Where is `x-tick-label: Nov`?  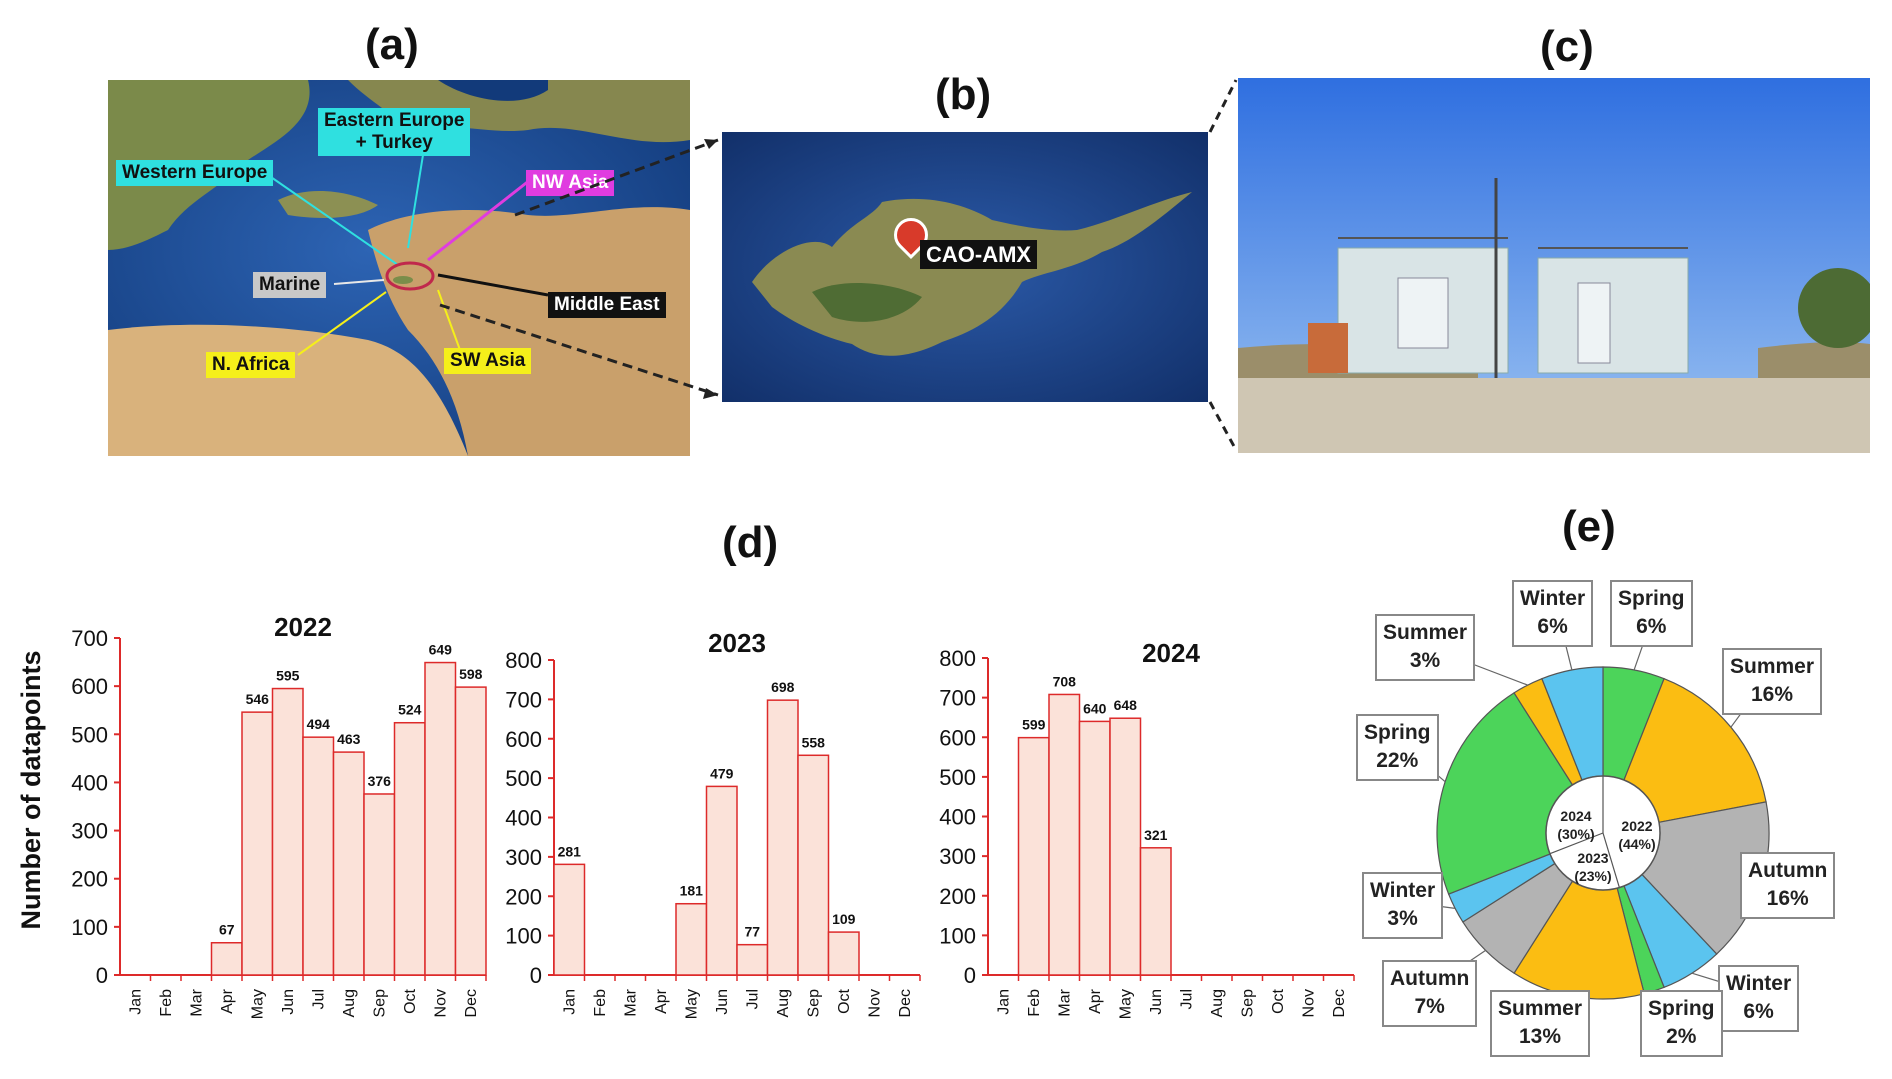
x-tick-label: Nov is located at coordinates (874, 1003).